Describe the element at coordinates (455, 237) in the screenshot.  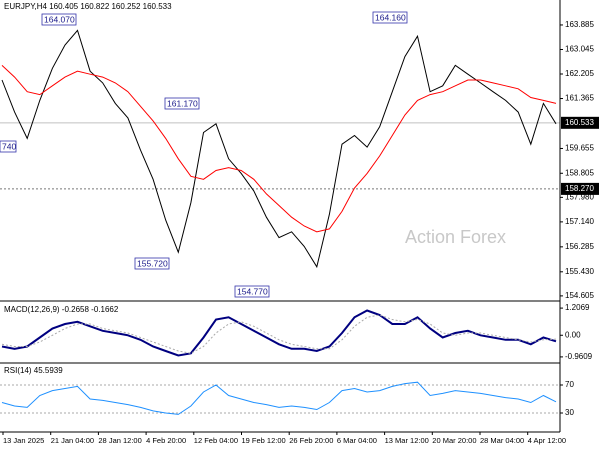
I see `watermark: Action Forex` at that location.